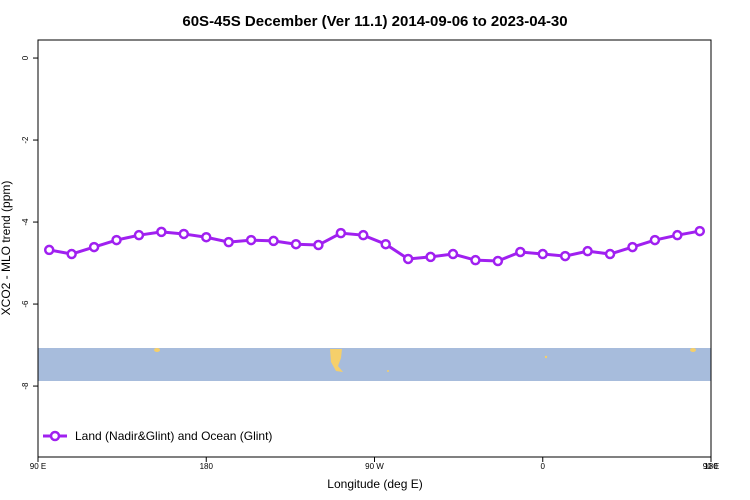 The height and width of the screenshot is (500, 750). Describe the element at coordinates (25, 140) in the screenshot. I see `y-tick-label: -2` at that location.